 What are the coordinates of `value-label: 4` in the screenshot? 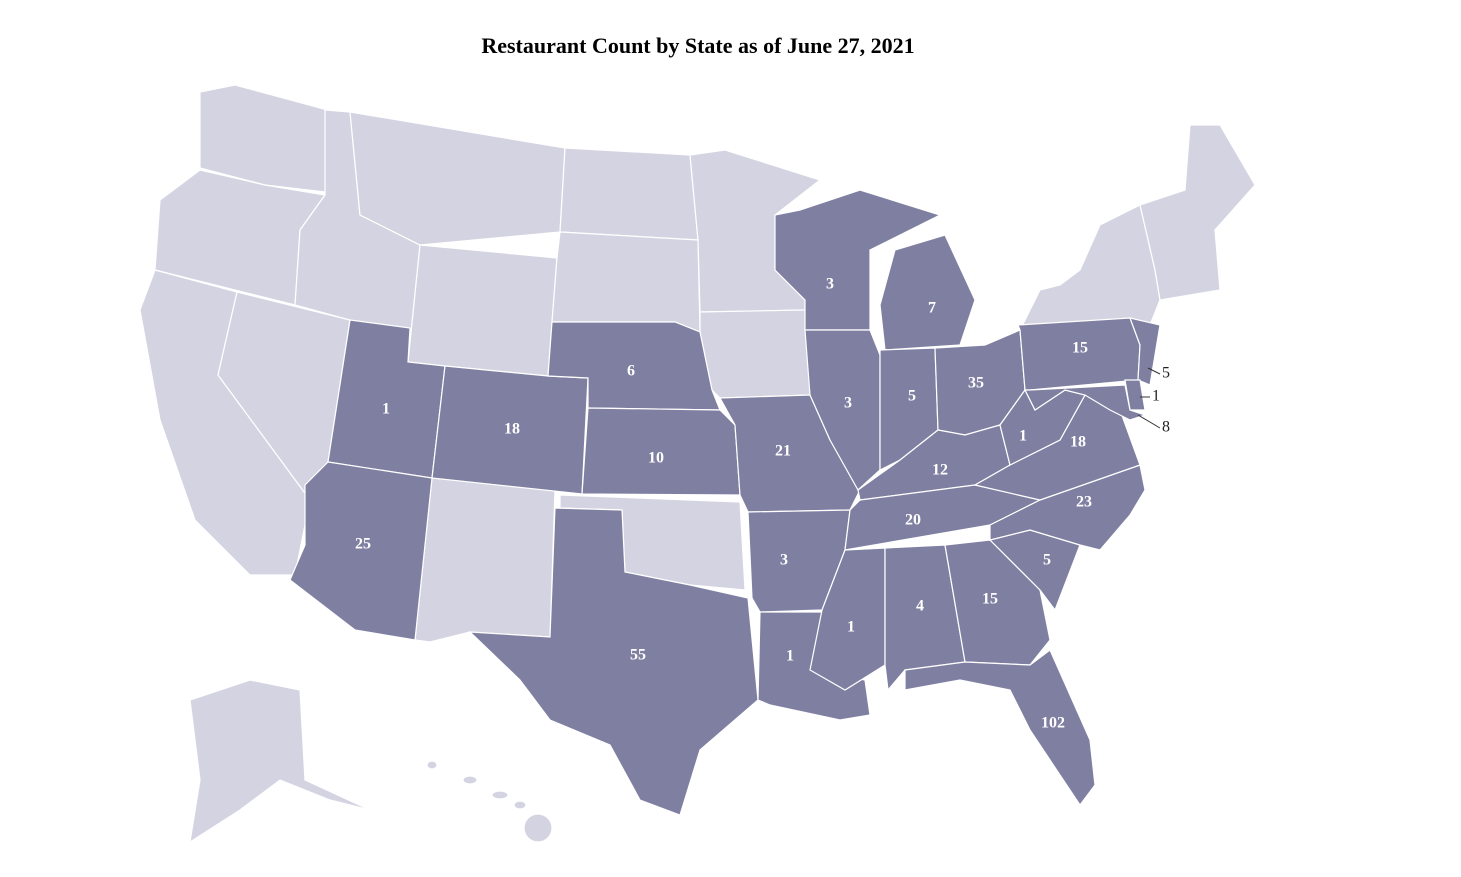 It's located at (920, 606).